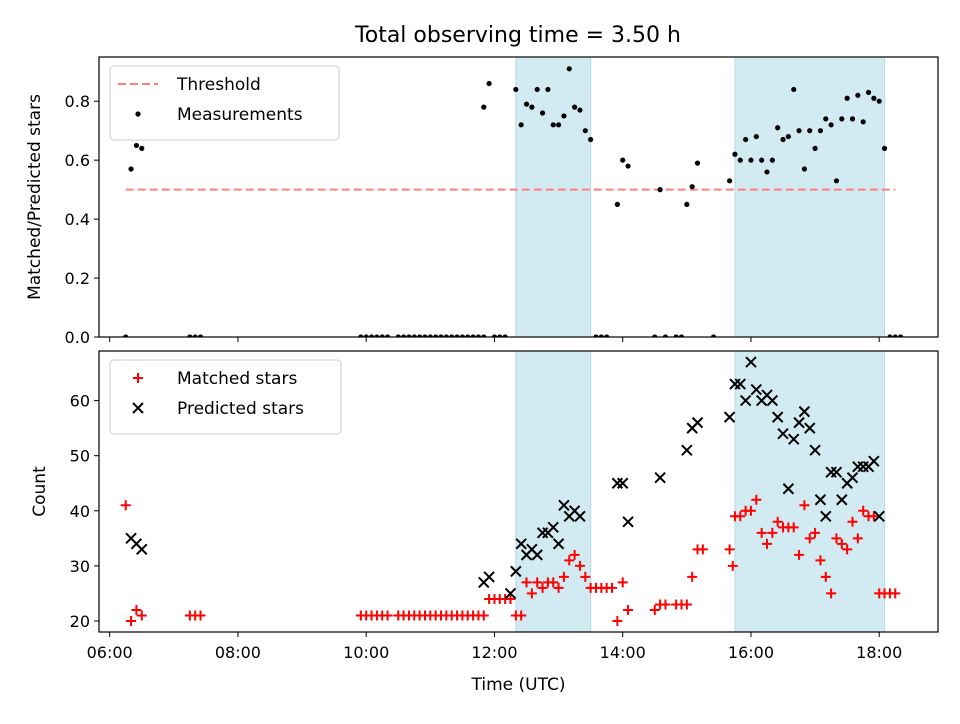 This screenshot has height=724, width=960. Describe the element at coordinates (237, 379) in the screenshot. I see `legend-label: Matched stars` at that location.